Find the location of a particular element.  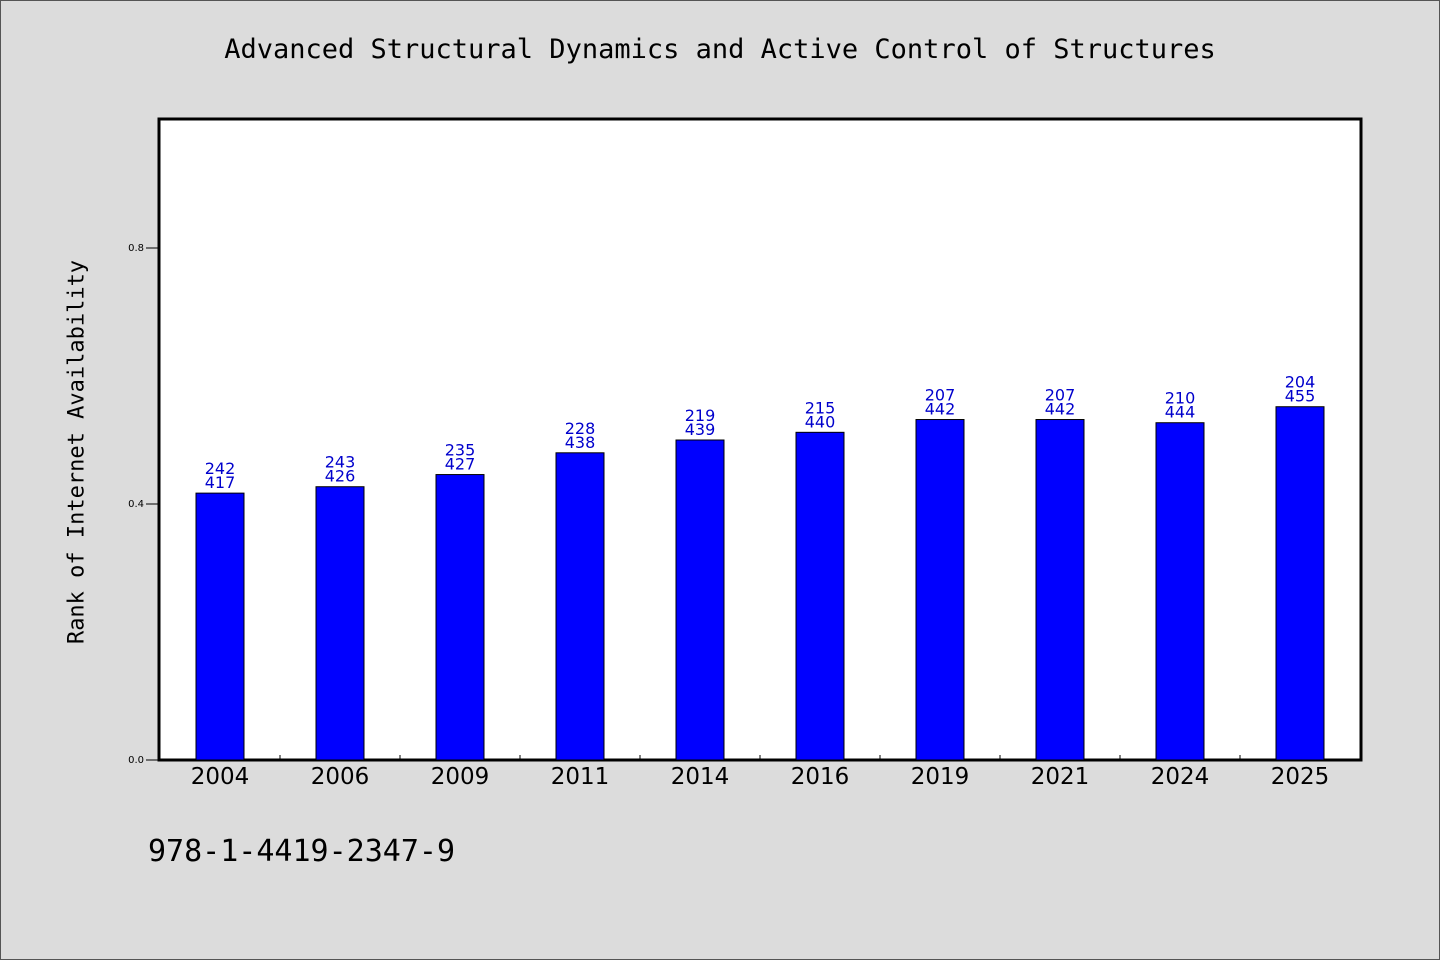

y-axis-ticks: 0.0 0.4 0.8 is located at coordinates (143, 504).